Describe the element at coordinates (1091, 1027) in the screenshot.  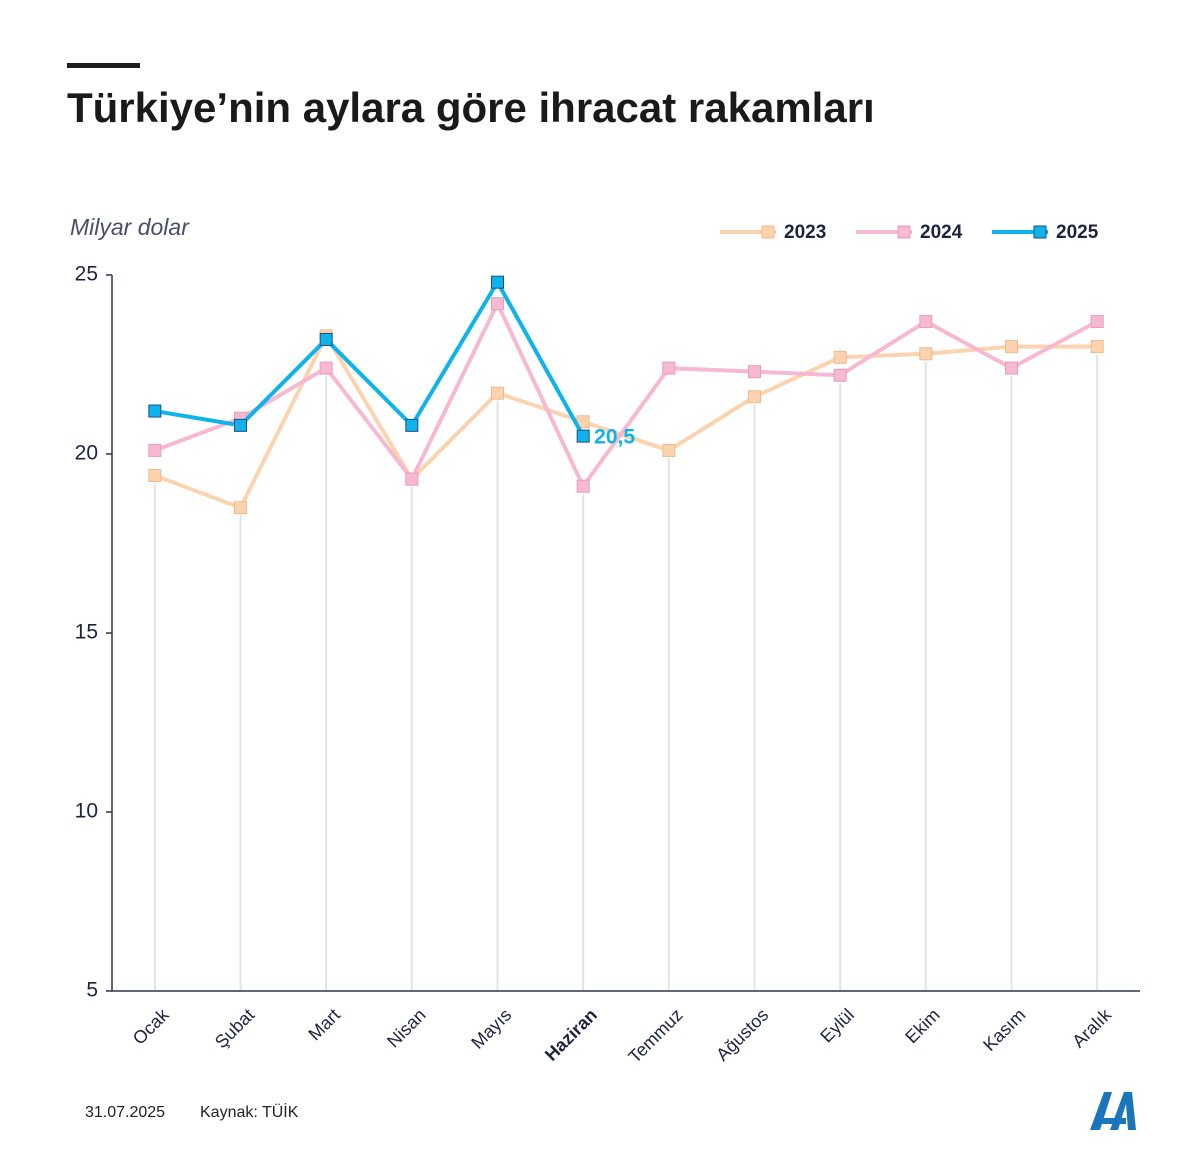
I see `x-tick-label: Aralık` at that location.